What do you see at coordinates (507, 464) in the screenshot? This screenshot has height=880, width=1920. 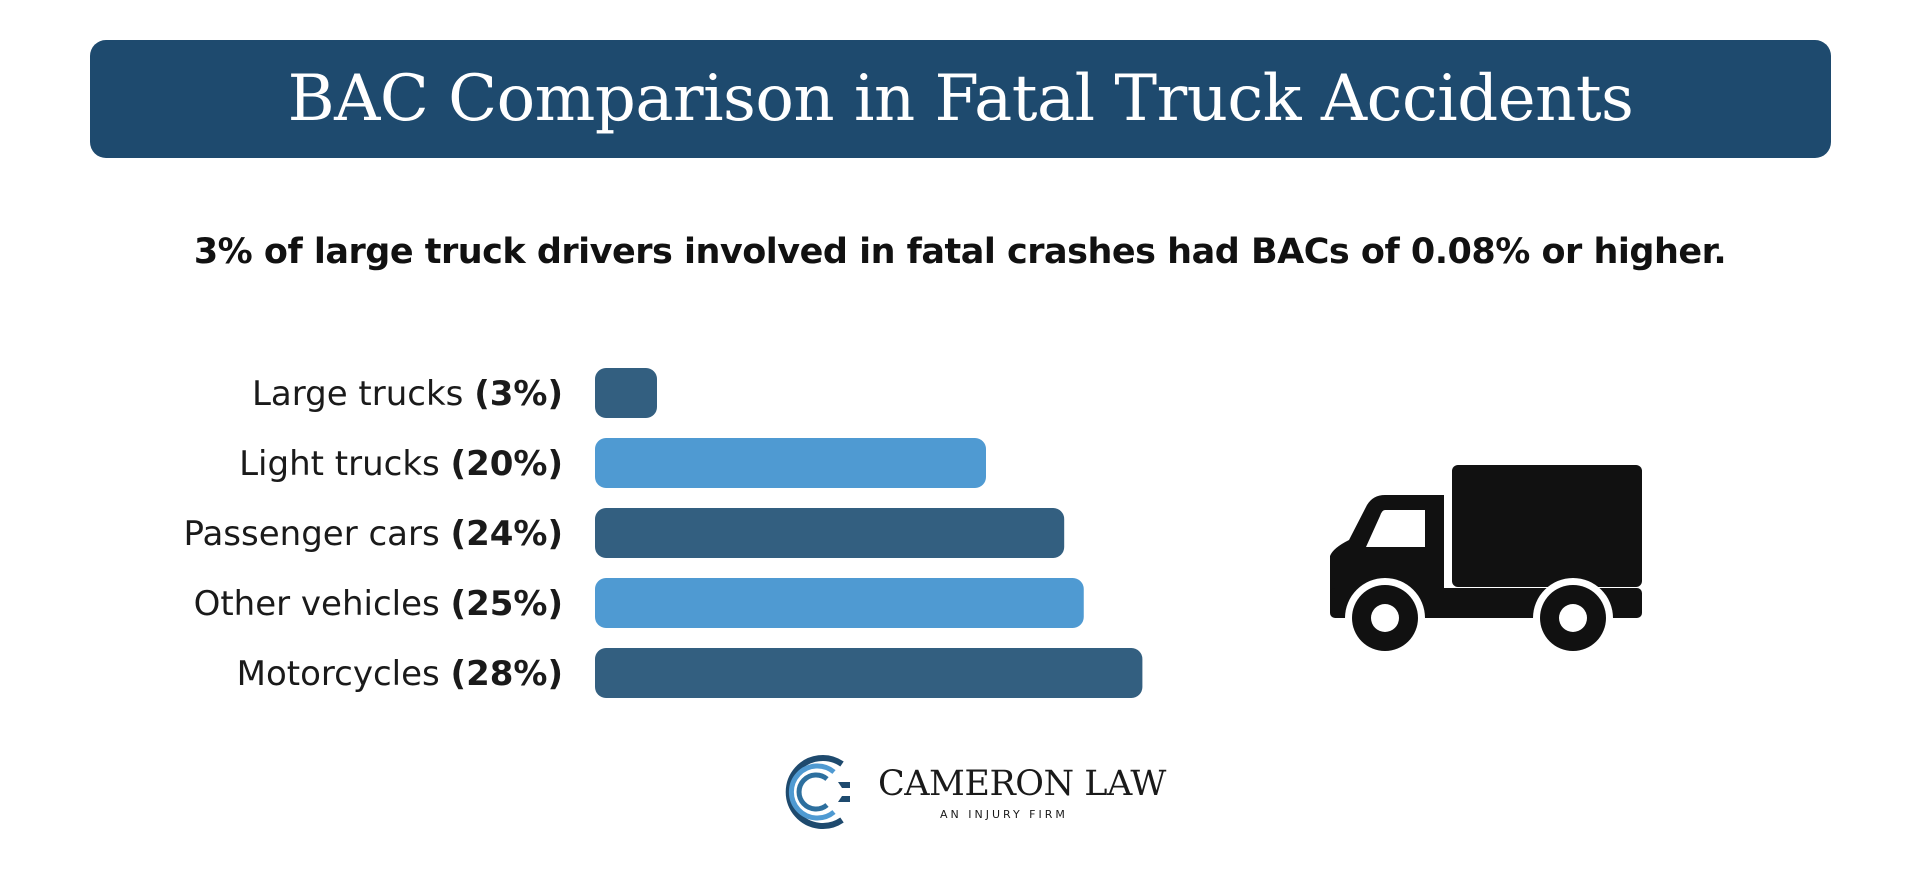 I see `value-label: (20%)` at bounding box center [507, 464].